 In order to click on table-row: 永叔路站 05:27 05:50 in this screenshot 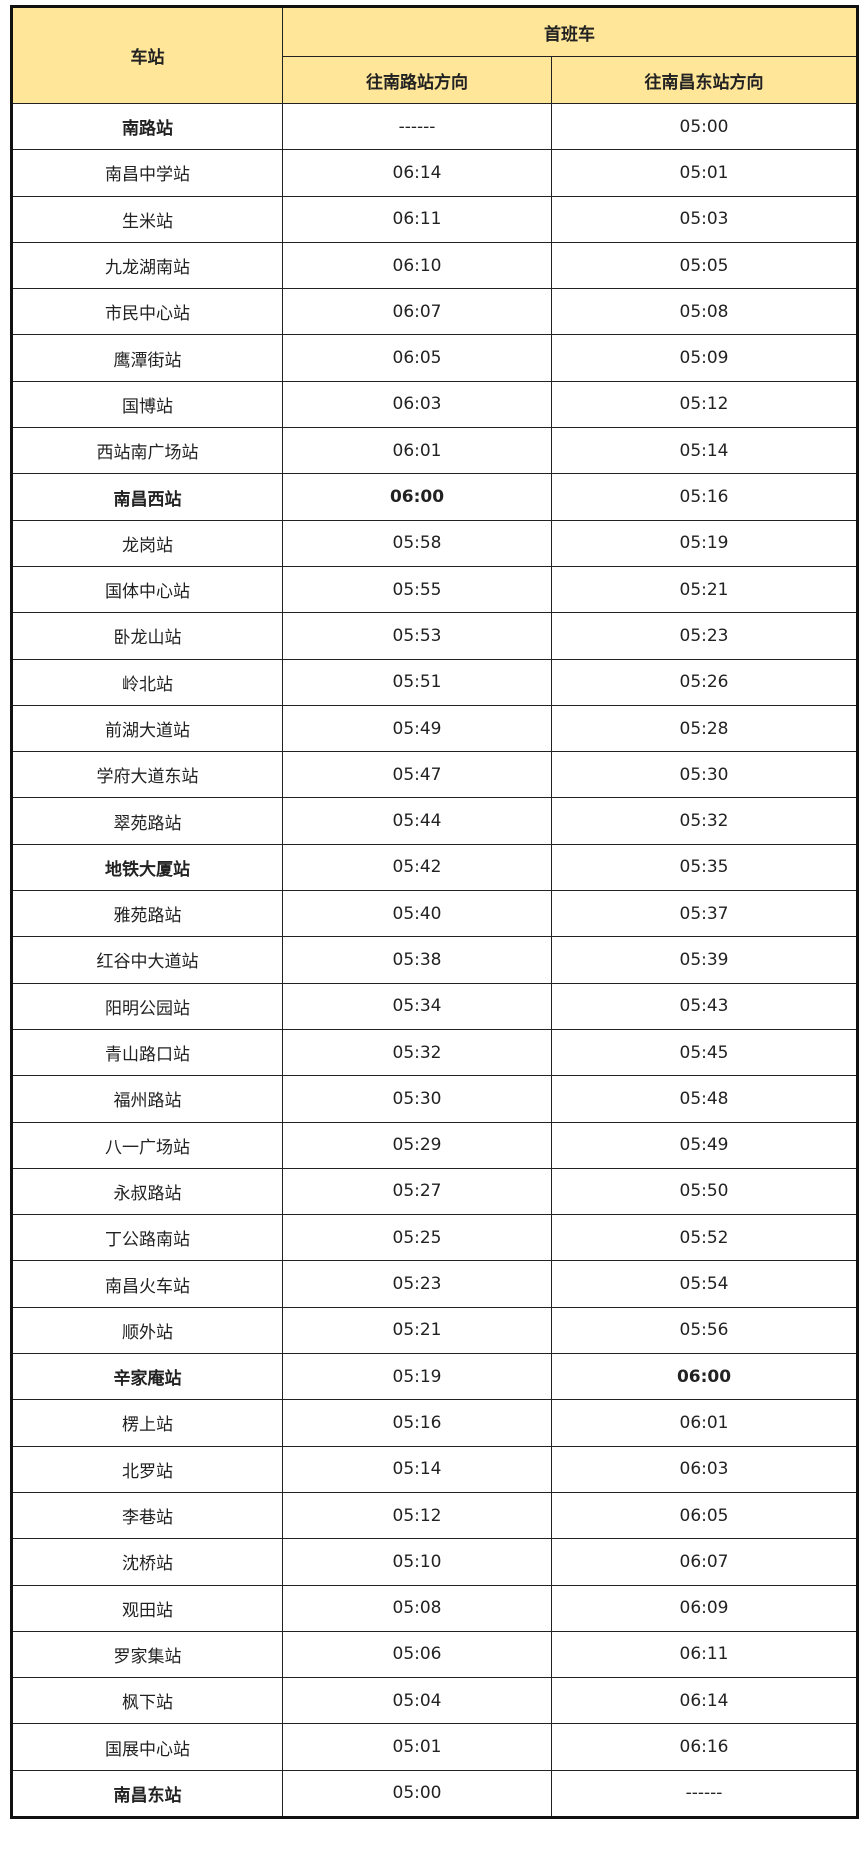, I will do `click(434, 1191)`.